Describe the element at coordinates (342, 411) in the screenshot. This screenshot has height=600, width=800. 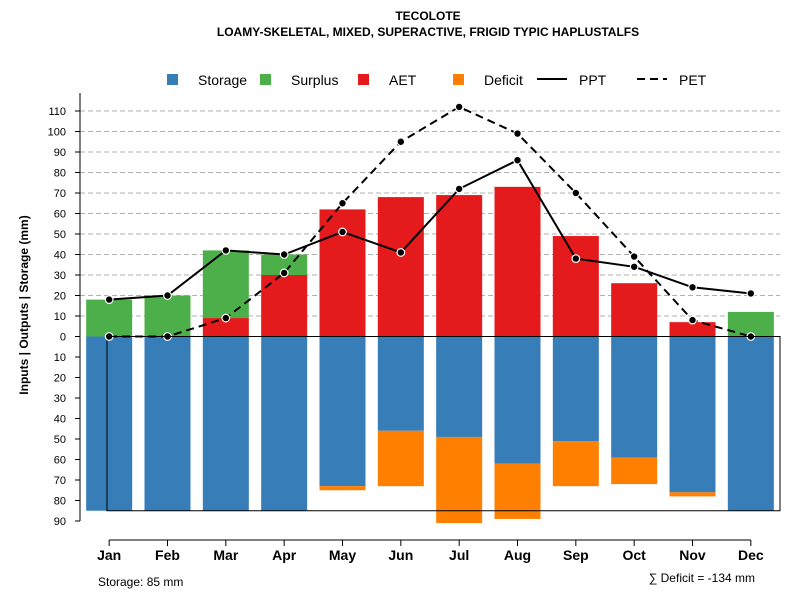
I see `storage-bar-may` at that location.